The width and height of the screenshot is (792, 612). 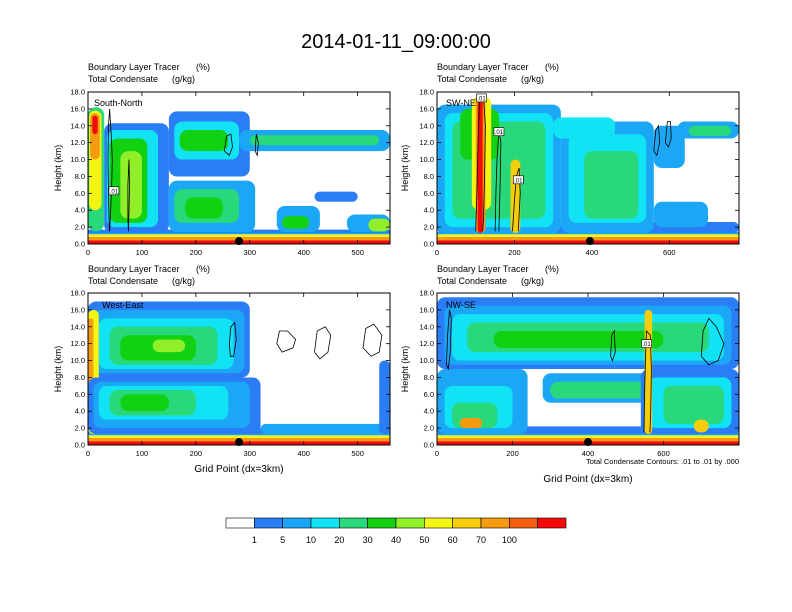 What do you see at coordinates (80, 227) in the screenshot?
I see `y-tick-label: 2.0` at bounding box center [80, 227].